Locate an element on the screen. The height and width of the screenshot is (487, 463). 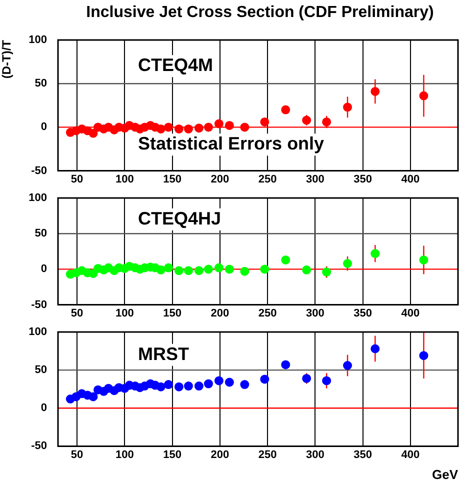
annotation: CTEQ4HJ is located at coordinates (180, 218).